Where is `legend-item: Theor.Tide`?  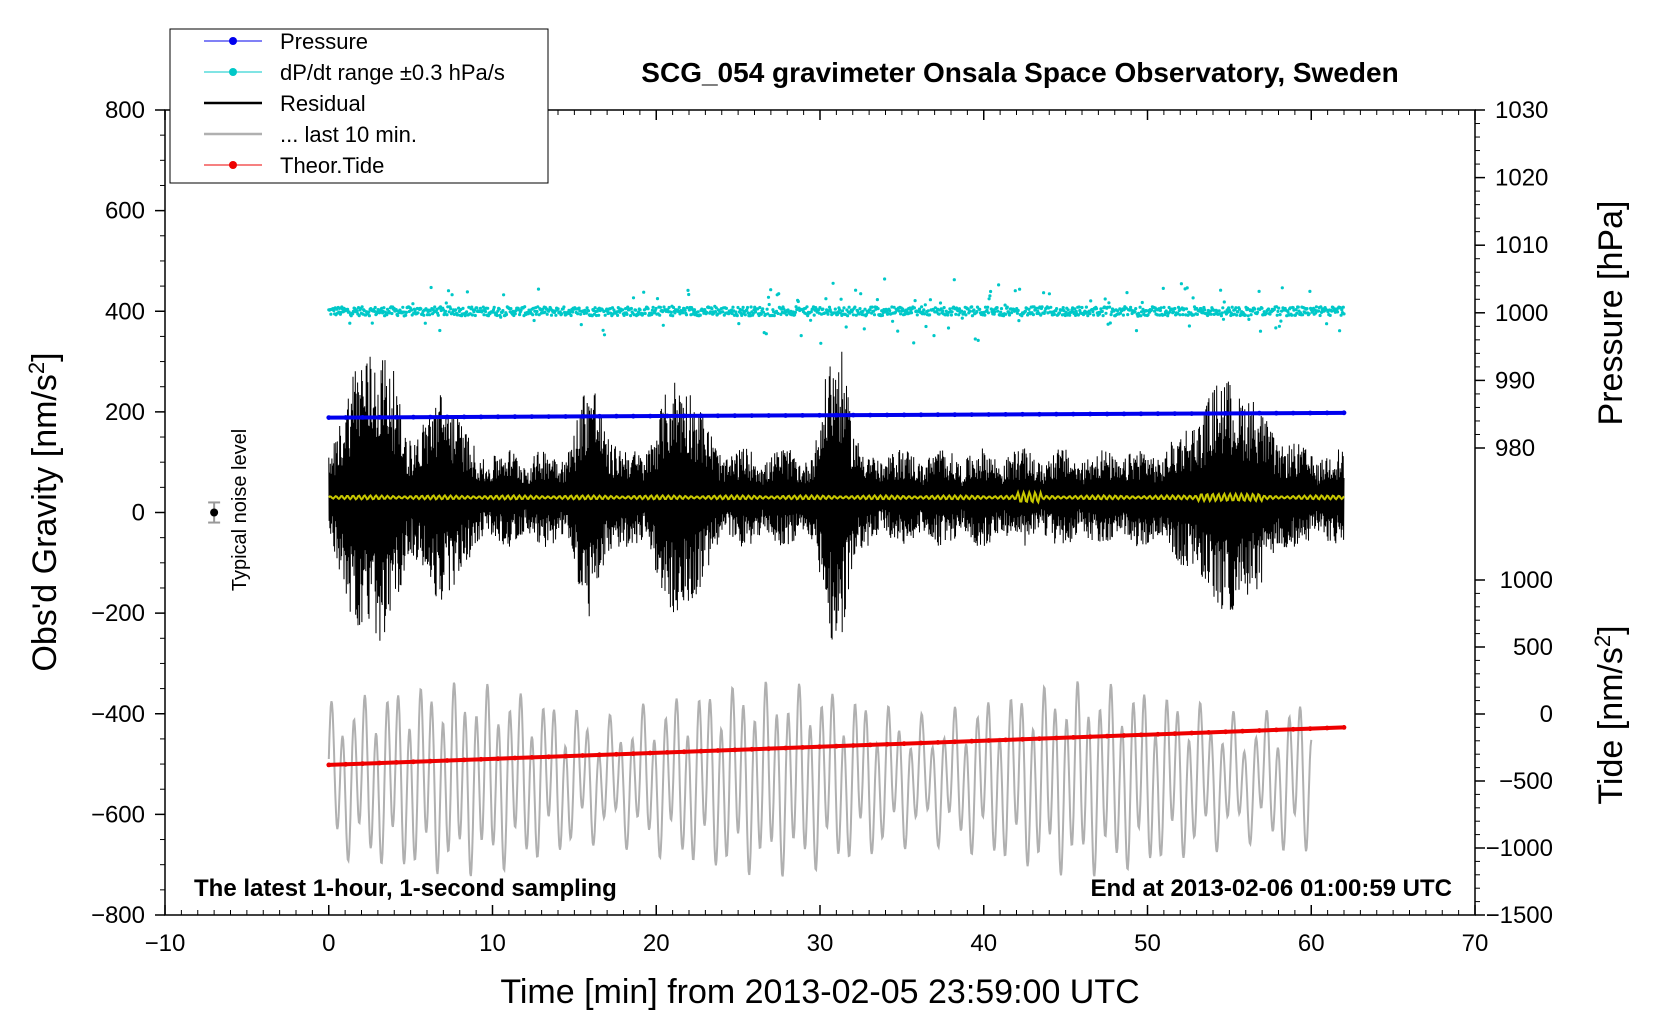 legend-item: Theor.Tide is located at coordinates (294, 165).